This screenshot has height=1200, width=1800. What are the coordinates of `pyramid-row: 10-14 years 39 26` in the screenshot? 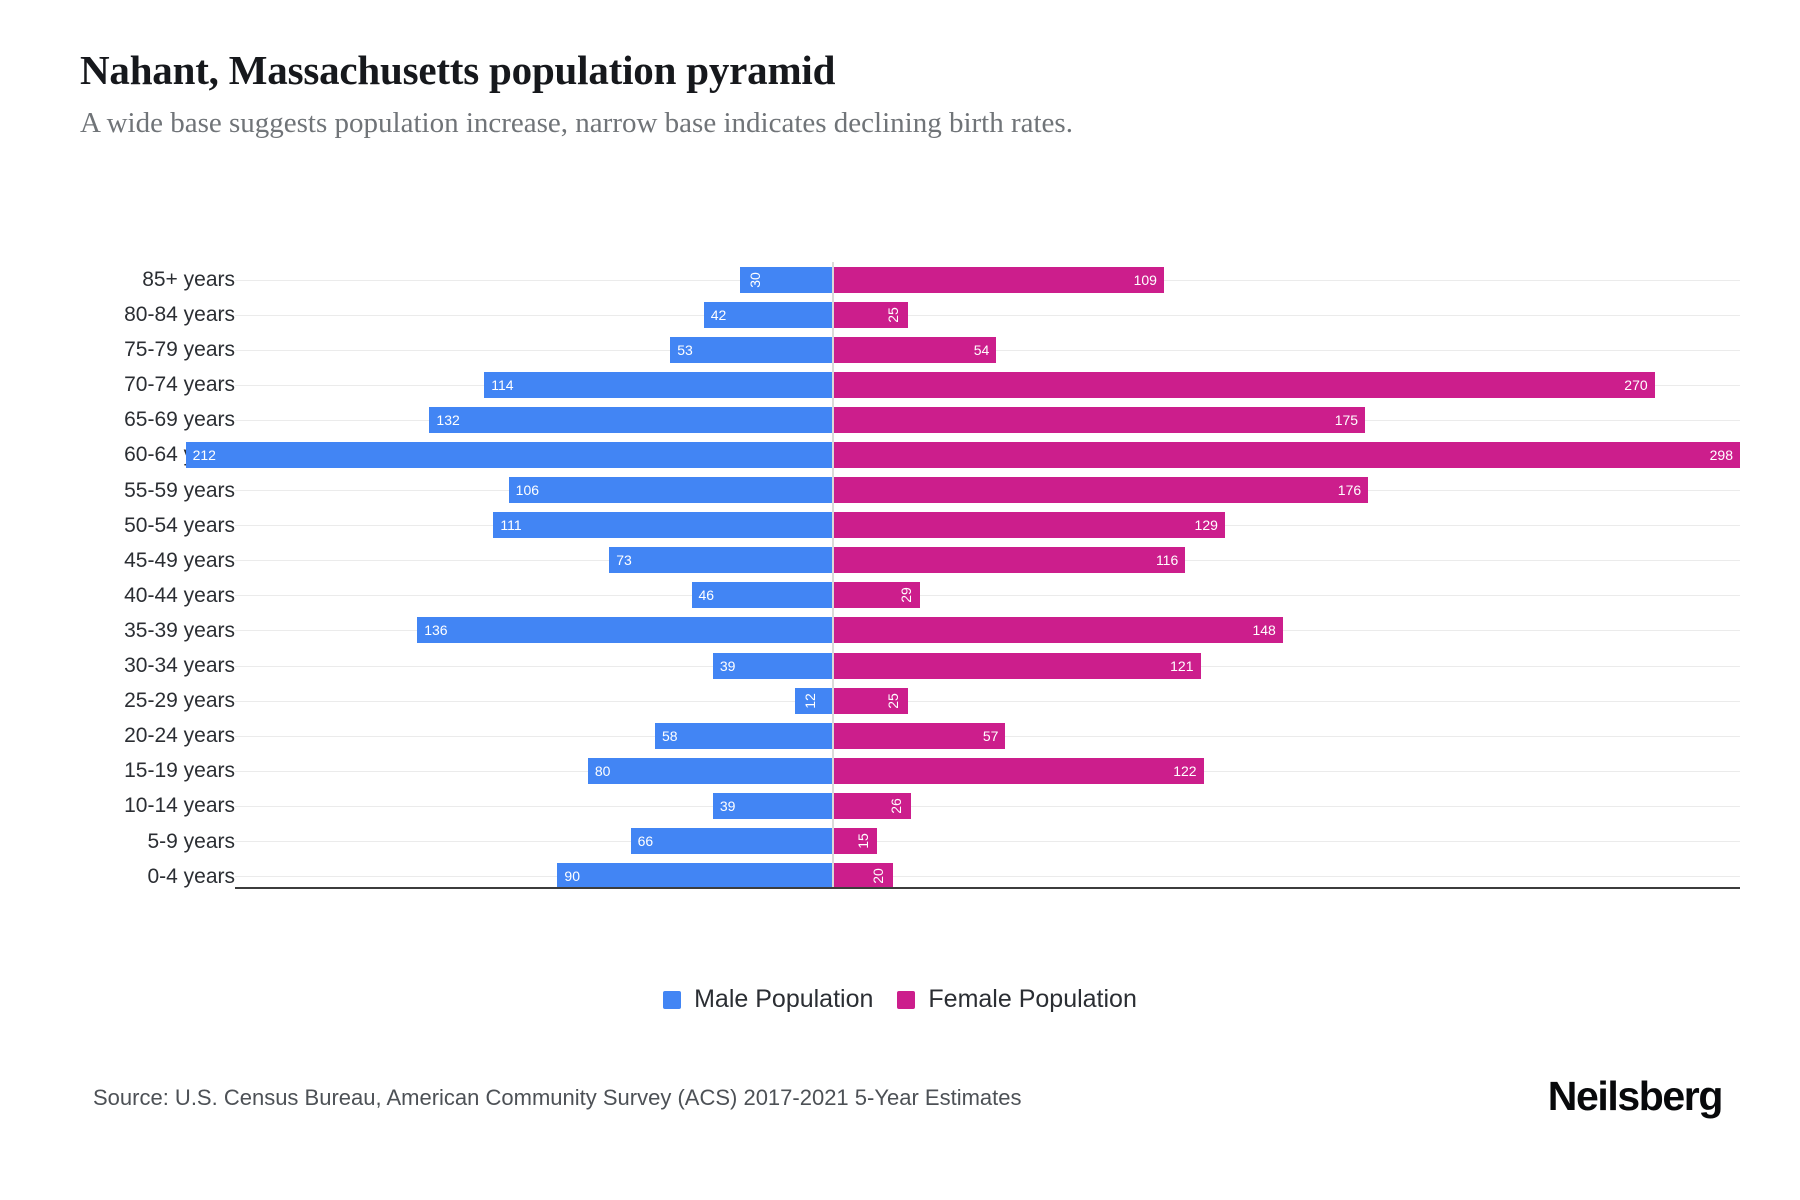 It's located at (910, 805).